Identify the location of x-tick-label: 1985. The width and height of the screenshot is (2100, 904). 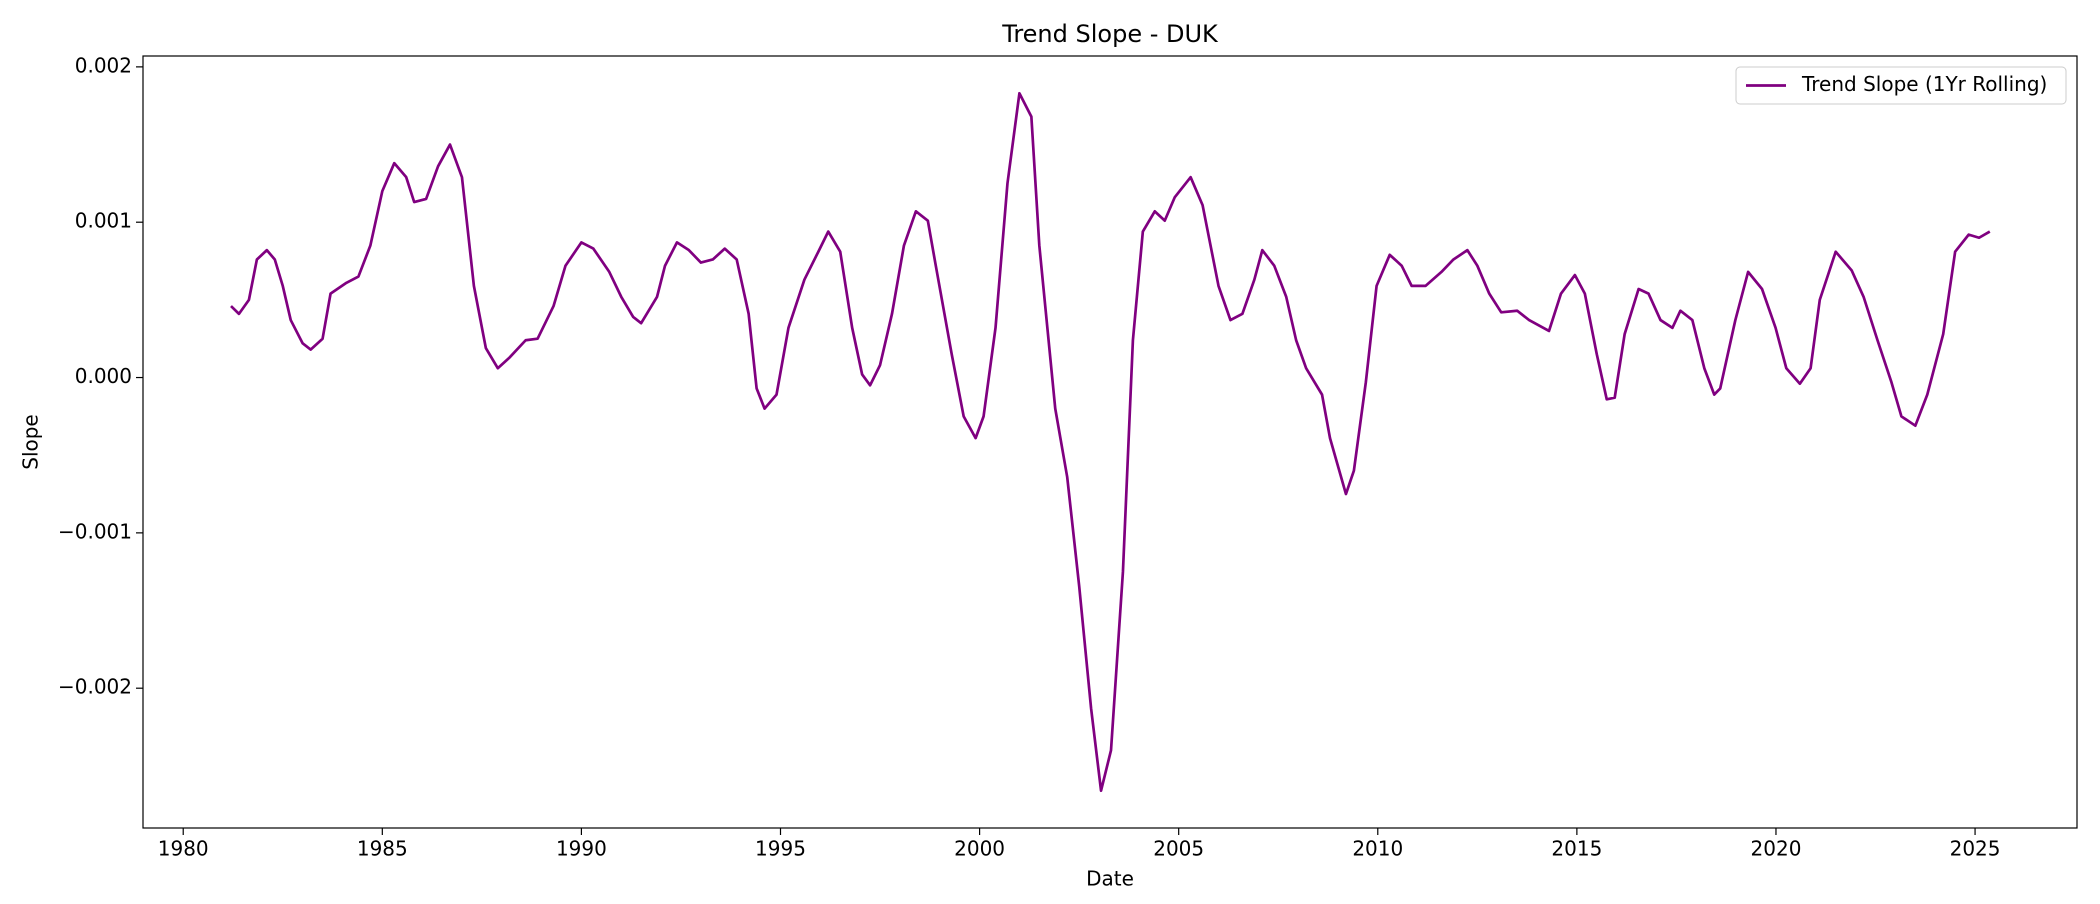
(382, 849).